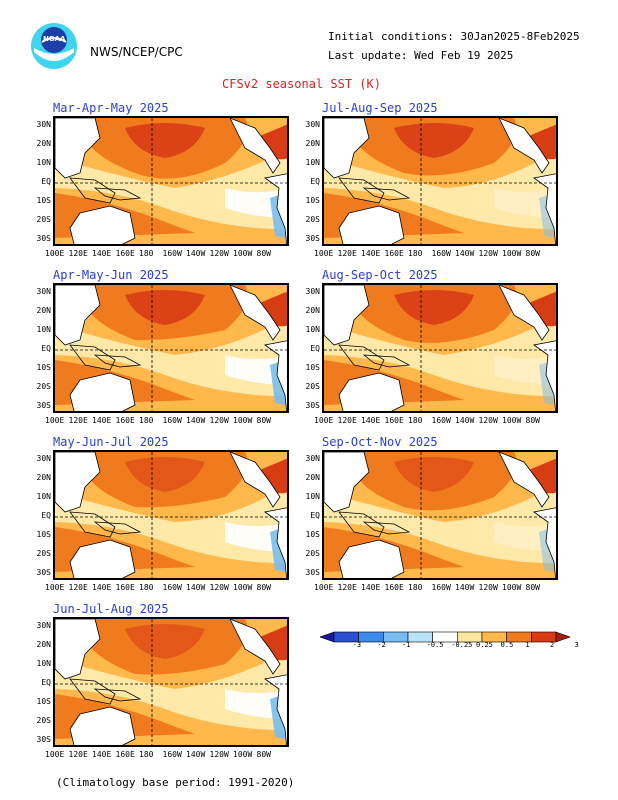  I want to click on page-title: CFSv2 seasonal SST (K), so click(301, 84).